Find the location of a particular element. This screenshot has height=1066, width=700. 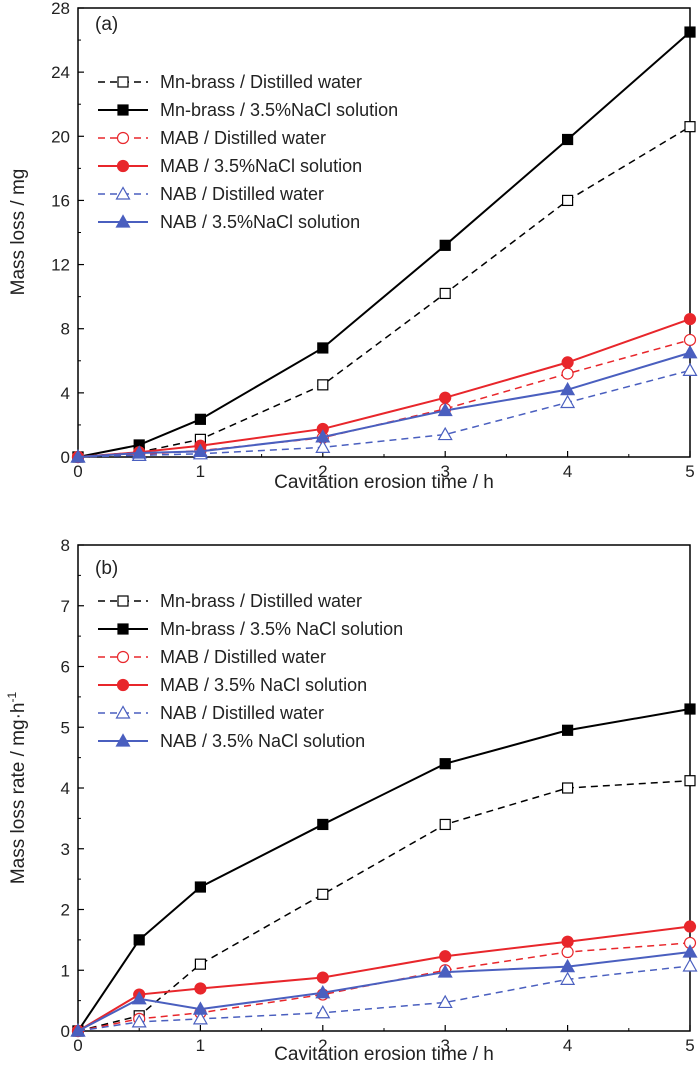

panel-a-x-tick-label: 2 is located at coordinates (322, 471).